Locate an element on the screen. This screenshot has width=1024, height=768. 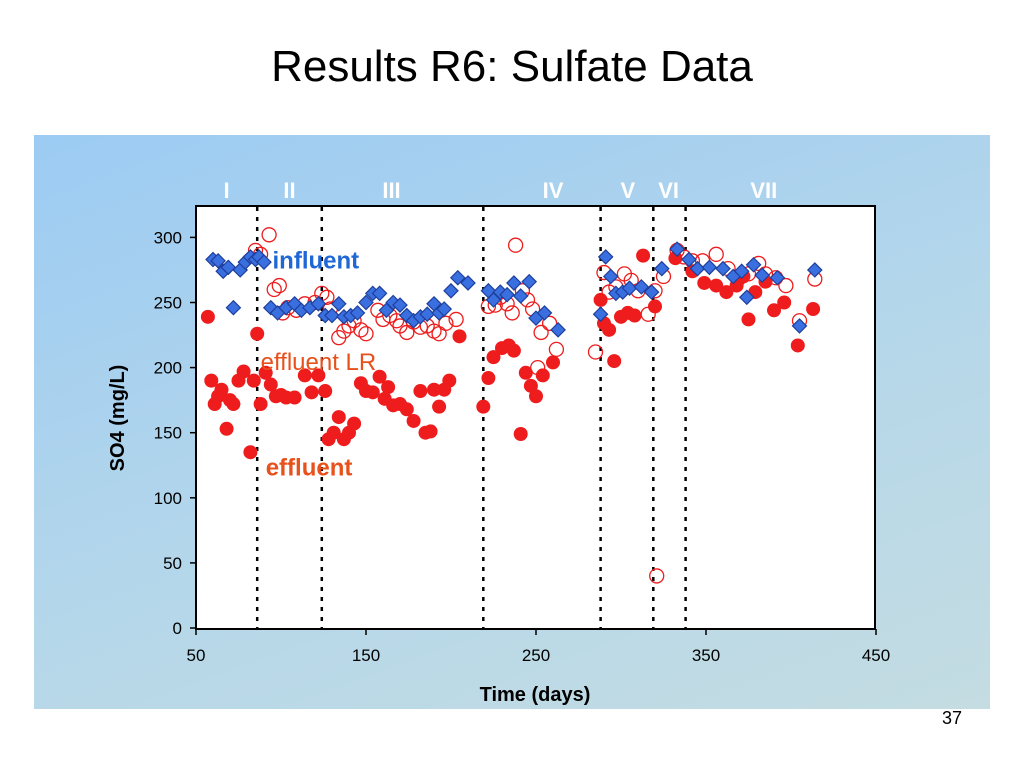
y-tick-label: 100 is located at coordinates (168, 498).